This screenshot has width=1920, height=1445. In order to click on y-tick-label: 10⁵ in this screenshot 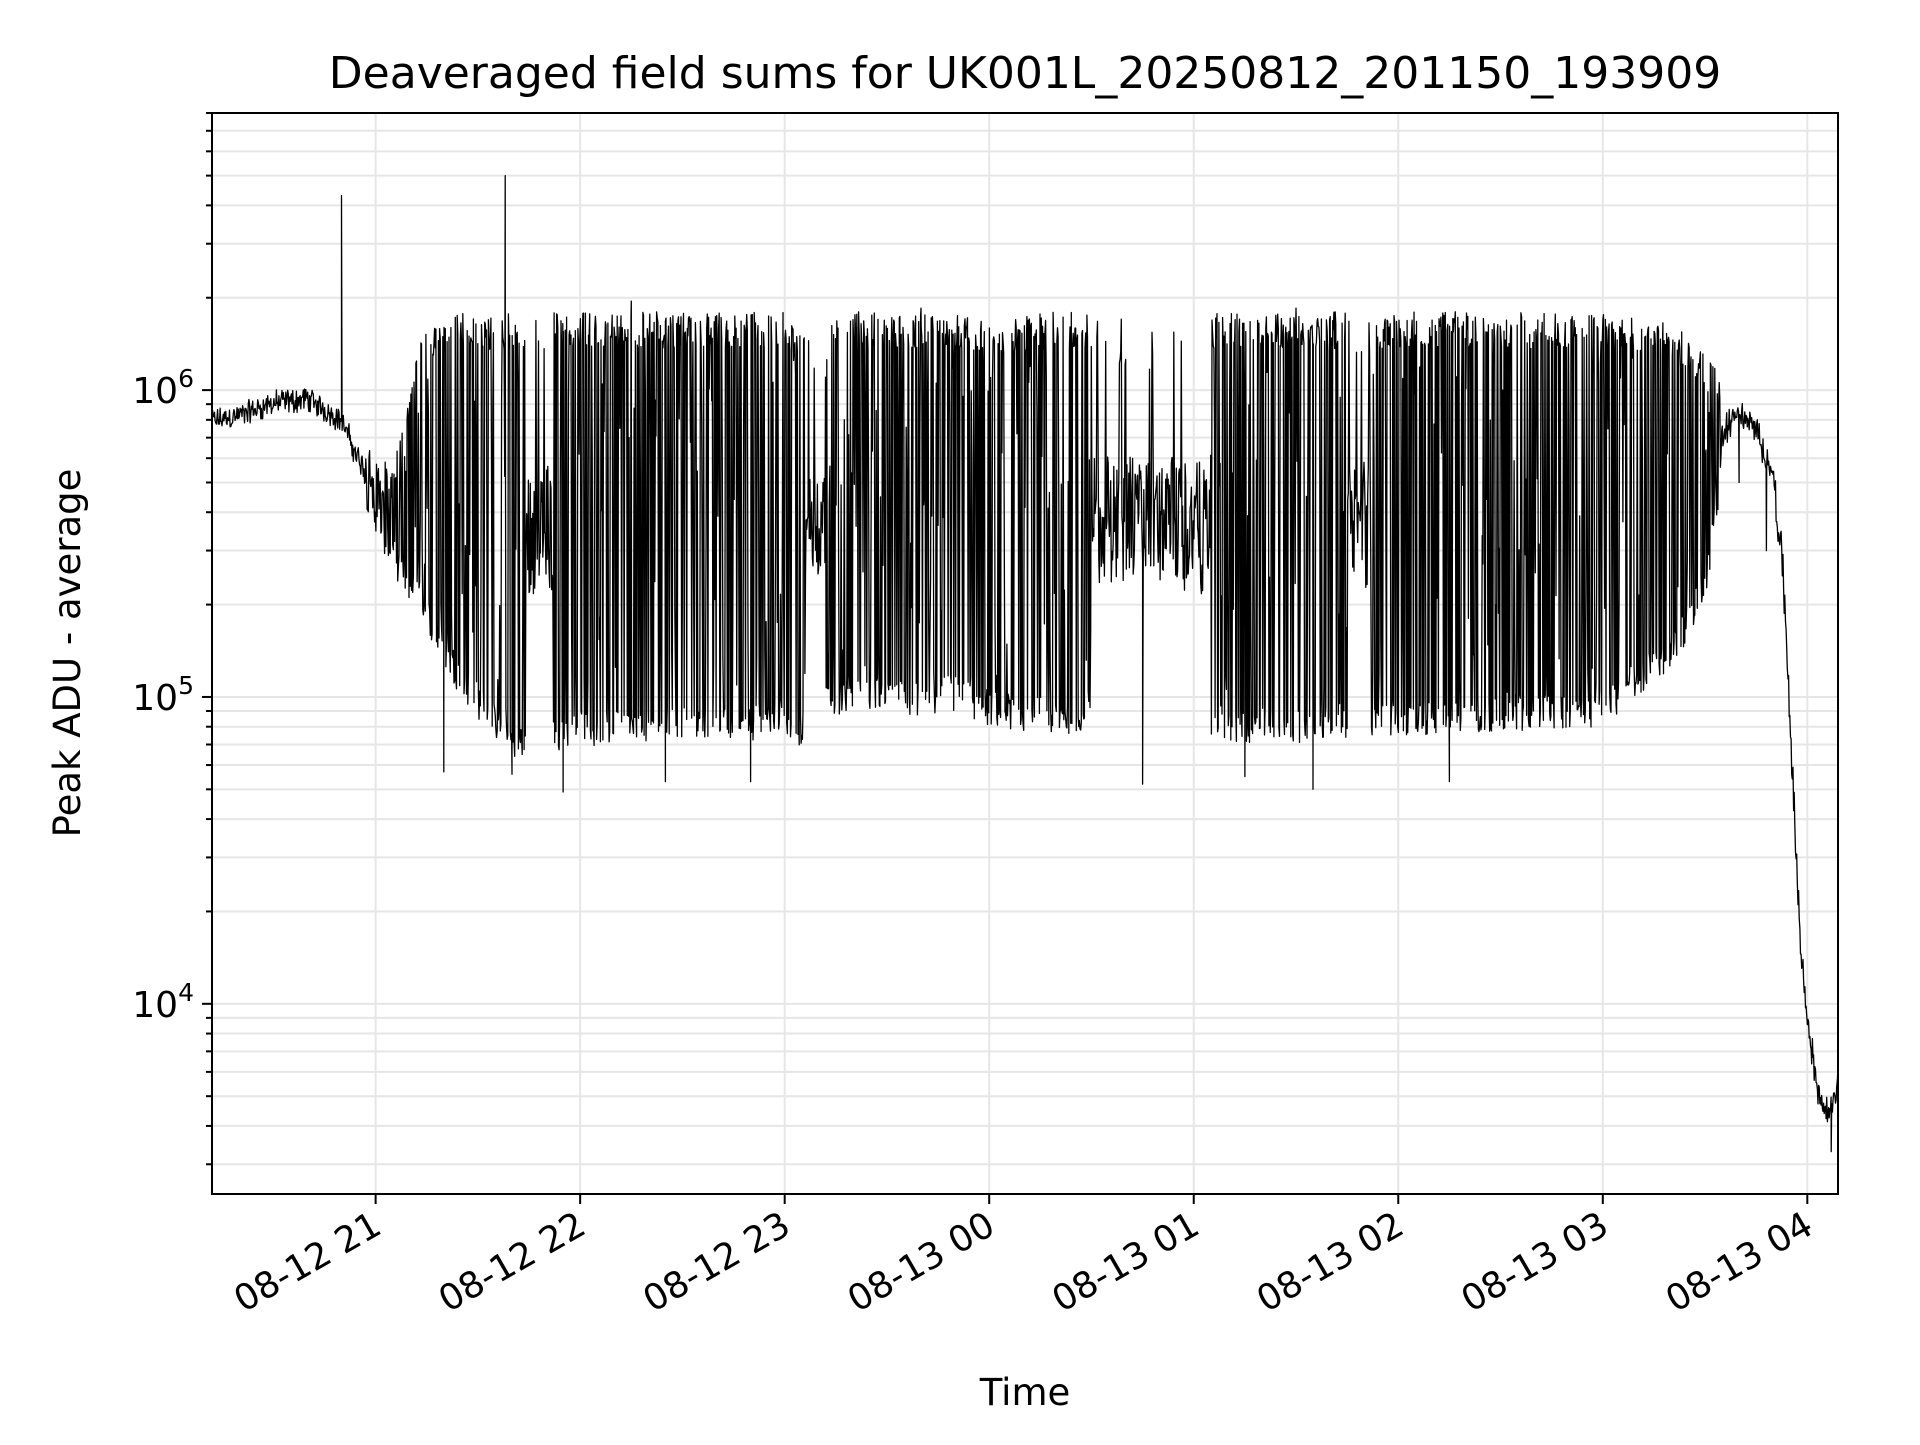, I will do `click(163, 695)`.